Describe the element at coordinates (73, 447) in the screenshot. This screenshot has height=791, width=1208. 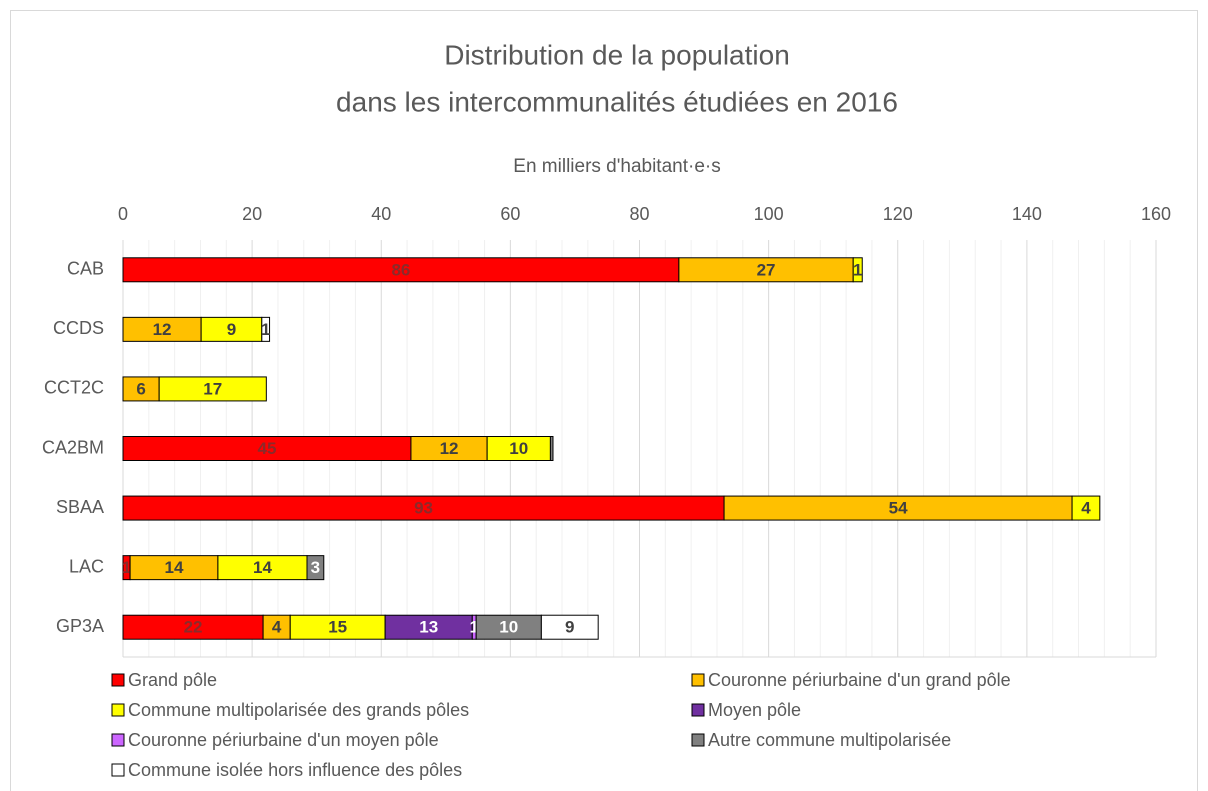
I see `y-tick-label: CA2BM` at that location.